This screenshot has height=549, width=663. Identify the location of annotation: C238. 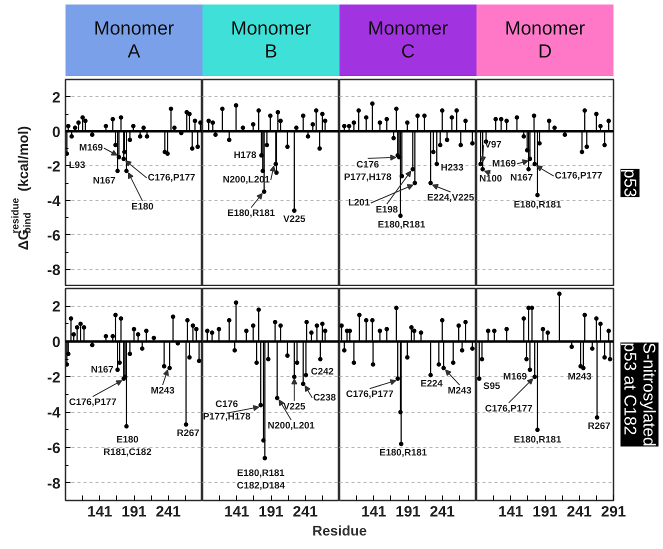
(324, 398).